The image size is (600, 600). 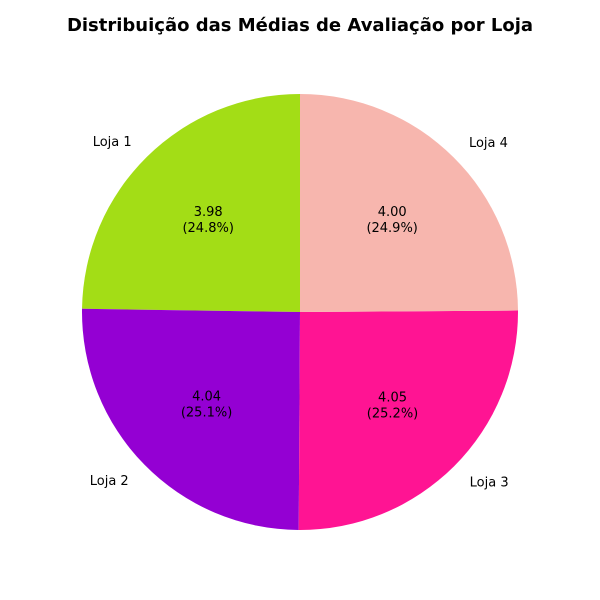 I want to click on slice-label-3: Loja 3, so click(x=489, y=482).